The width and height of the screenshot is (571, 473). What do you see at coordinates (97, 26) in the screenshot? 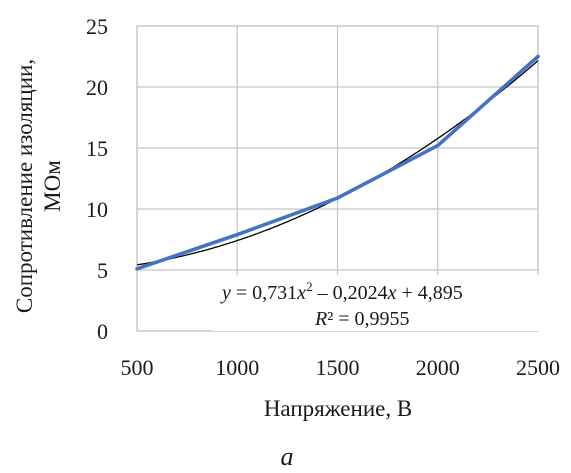
I see `y-tick-label-5: 25` at bounding box center [97, 26].